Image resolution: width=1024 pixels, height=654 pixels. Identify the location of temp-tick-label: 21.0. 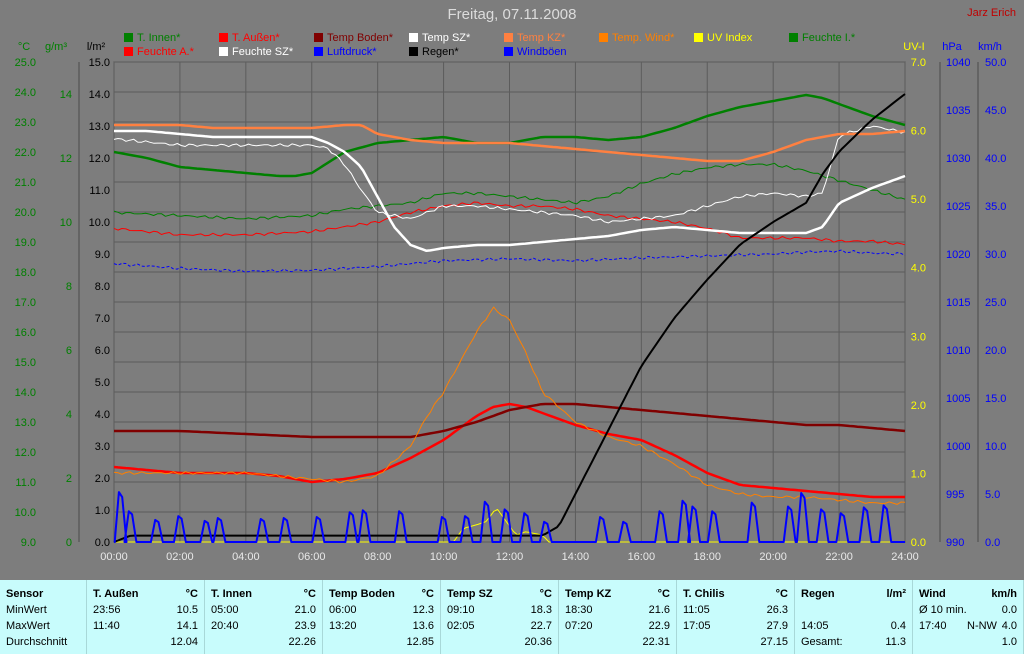
(25, 183).